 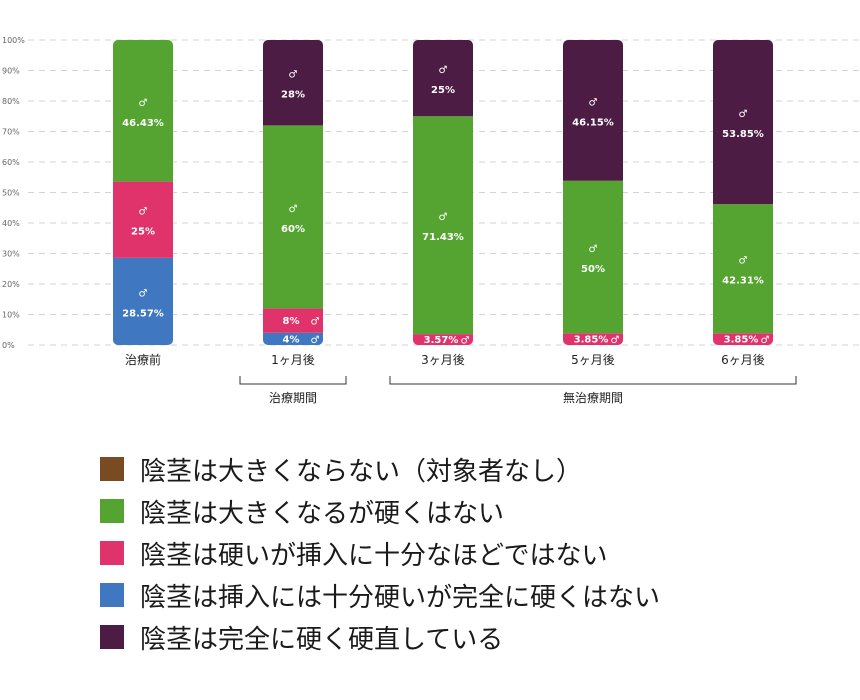 I want to click on legend-item-not-enough-for-insertion: 陰茎は硬いが挿入に十分なほどではない, so click(x=380, y=553).